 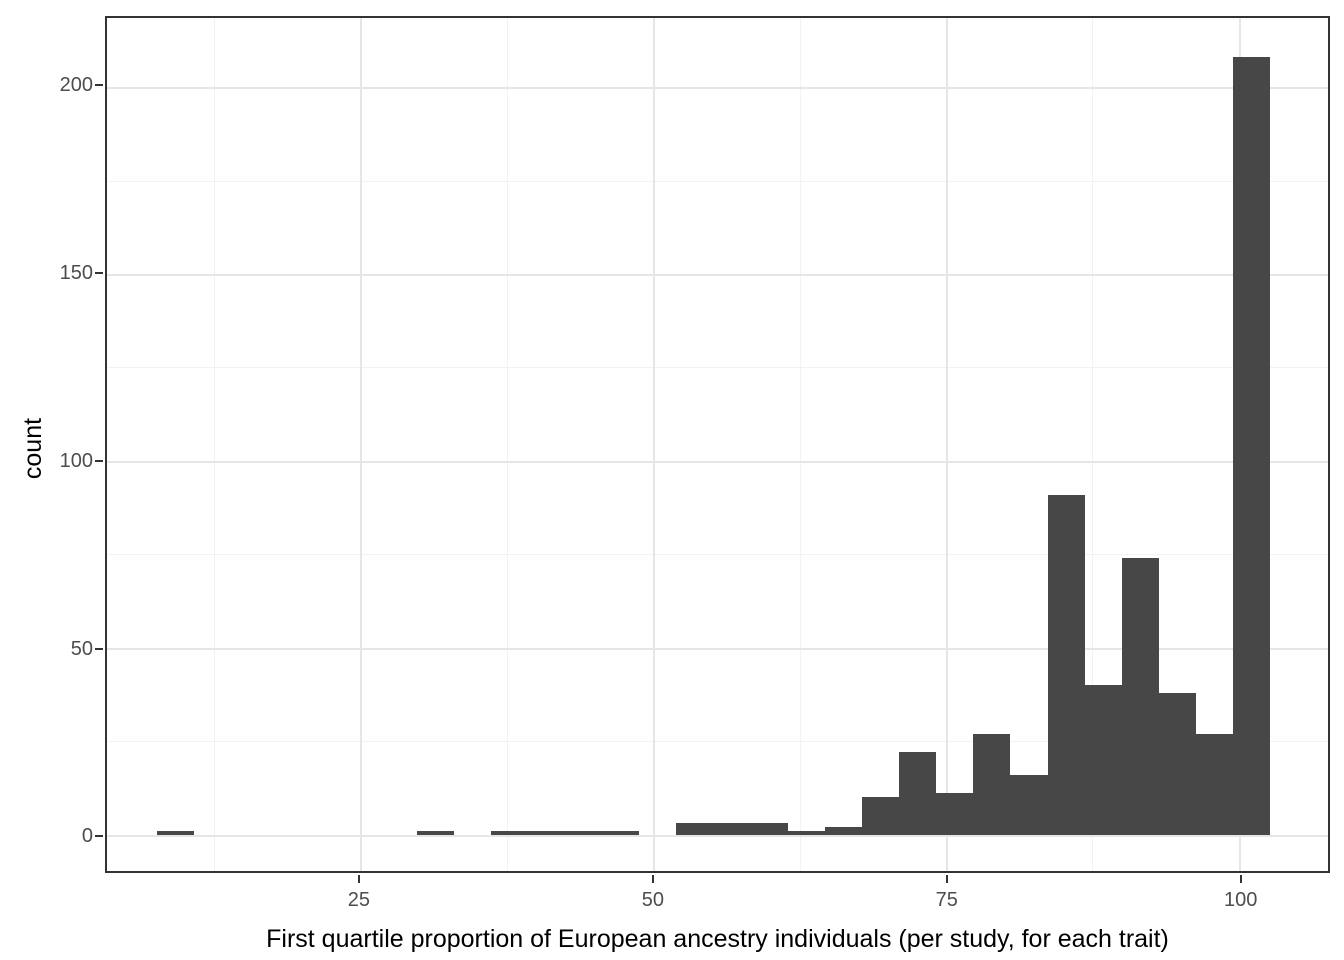 What do you see at coordinates (1240, 900) in the screenshot?
I see `x-tick-label: 100` at bounding box center [1240, 900].